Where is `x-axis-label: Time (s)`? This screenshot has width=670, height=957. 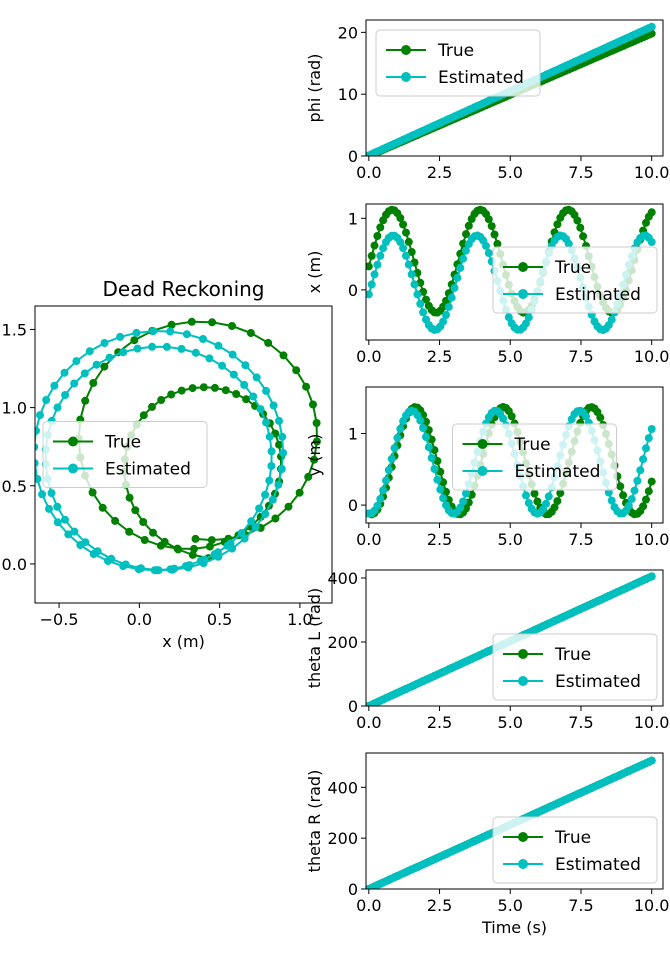 x-axis-label: Time (s) is located at coordinates (514, 927).